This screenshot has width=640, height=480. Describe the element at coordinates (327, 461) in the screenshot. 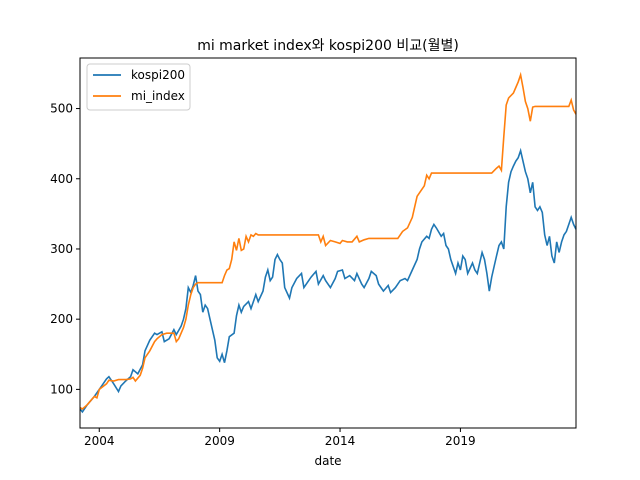

I see `x-axis-label: date` at that location.